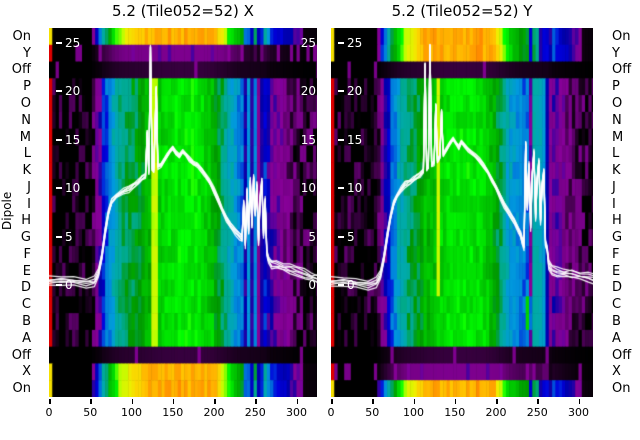 This screenshot has width=640, height=440. What do you see at coordinates (308, 139) in the screenshot?
I see `inner-tick-label-right-x-15: 15` at bounding box center [308, 139].